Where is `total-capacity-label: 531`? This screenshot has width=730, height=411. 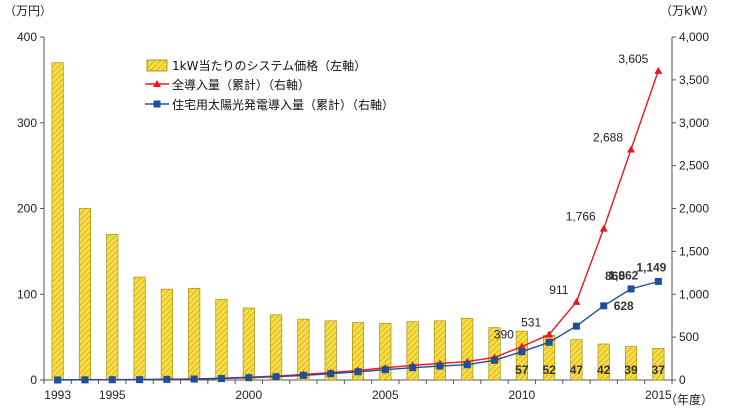
total-capacity-label: 531 is located at coordinates (531, 322).